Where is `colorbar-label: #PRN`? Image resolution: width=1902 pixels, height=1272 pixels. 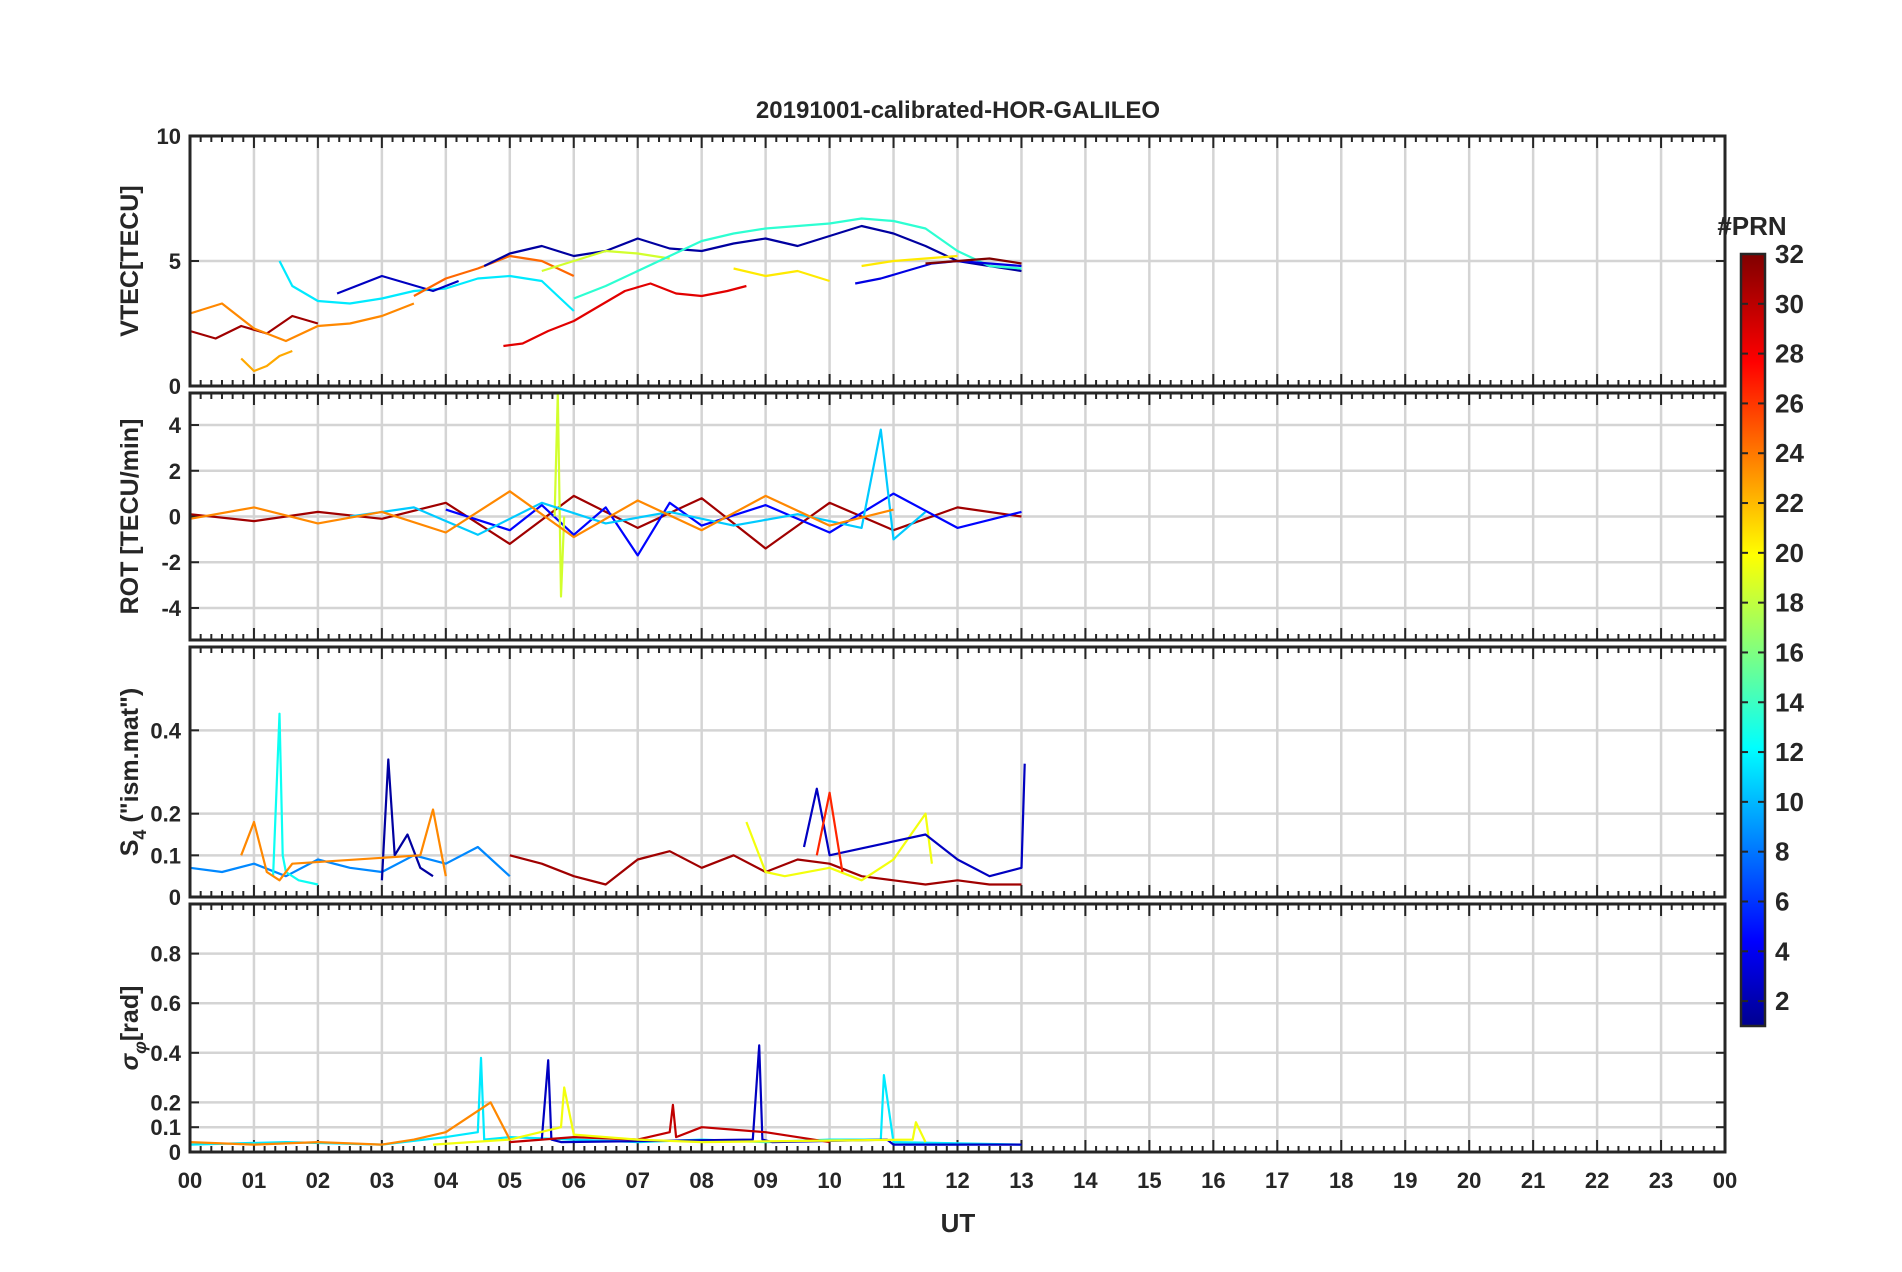 colorbar-label: #PRN is located at coordinates (1751, 226).